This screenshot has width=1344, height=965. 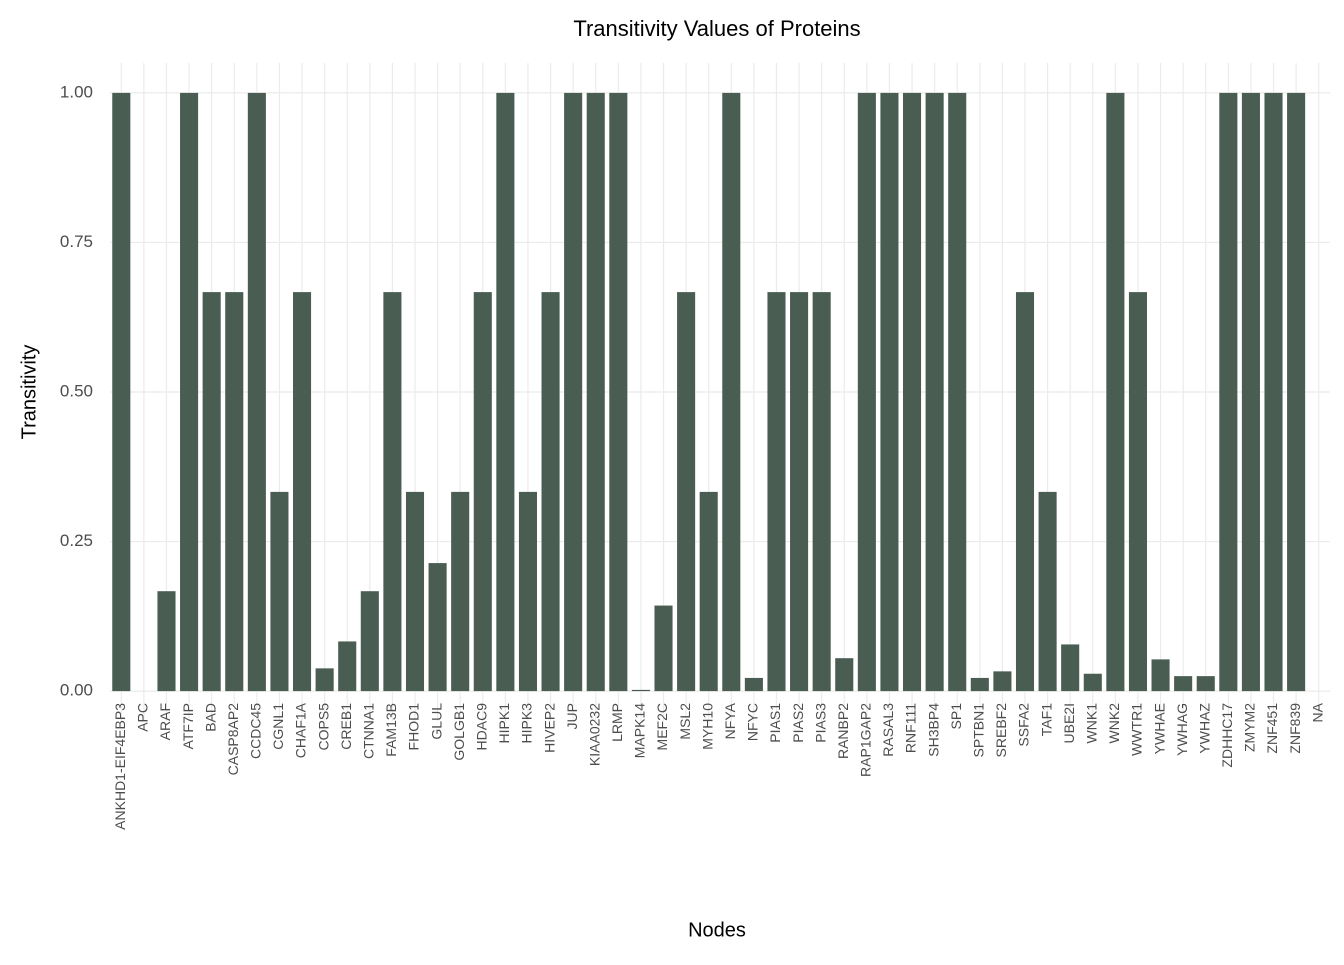 I want to click on x-tick-label: APC, so click(x=143, y=717).